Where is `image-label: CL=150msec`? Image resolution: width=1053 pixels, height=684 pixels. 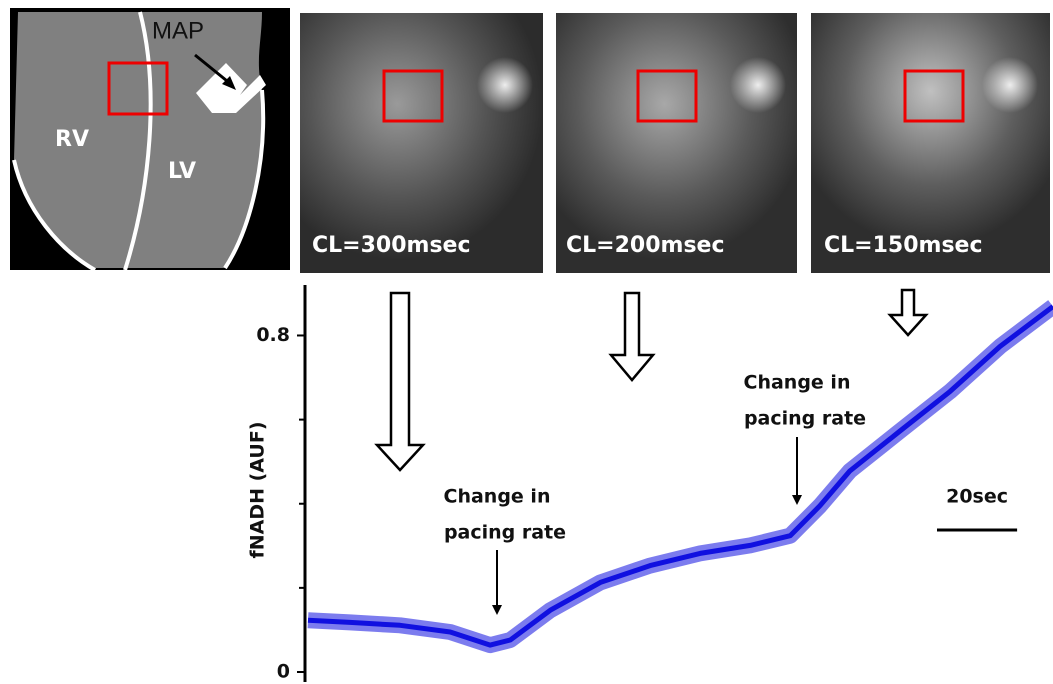
image-label: CL=150msec is located at coordinates (903, 245).